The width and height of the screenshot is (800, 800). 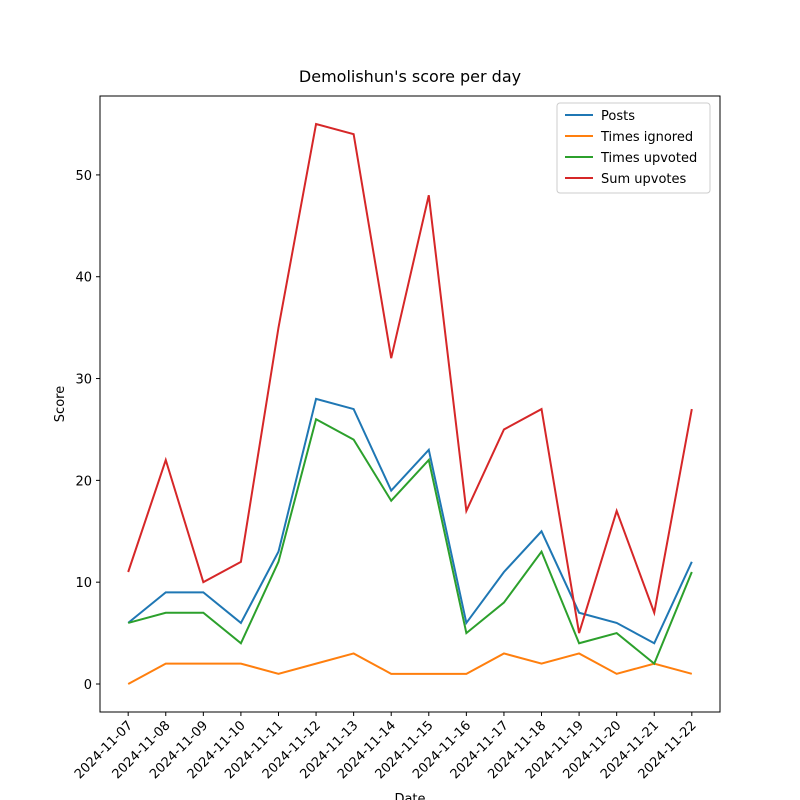 What do you see at coordinates (410, 76) in the screenshot?
I see `chart-title: Demolishun's score per day` at bounding box center [410, 76].